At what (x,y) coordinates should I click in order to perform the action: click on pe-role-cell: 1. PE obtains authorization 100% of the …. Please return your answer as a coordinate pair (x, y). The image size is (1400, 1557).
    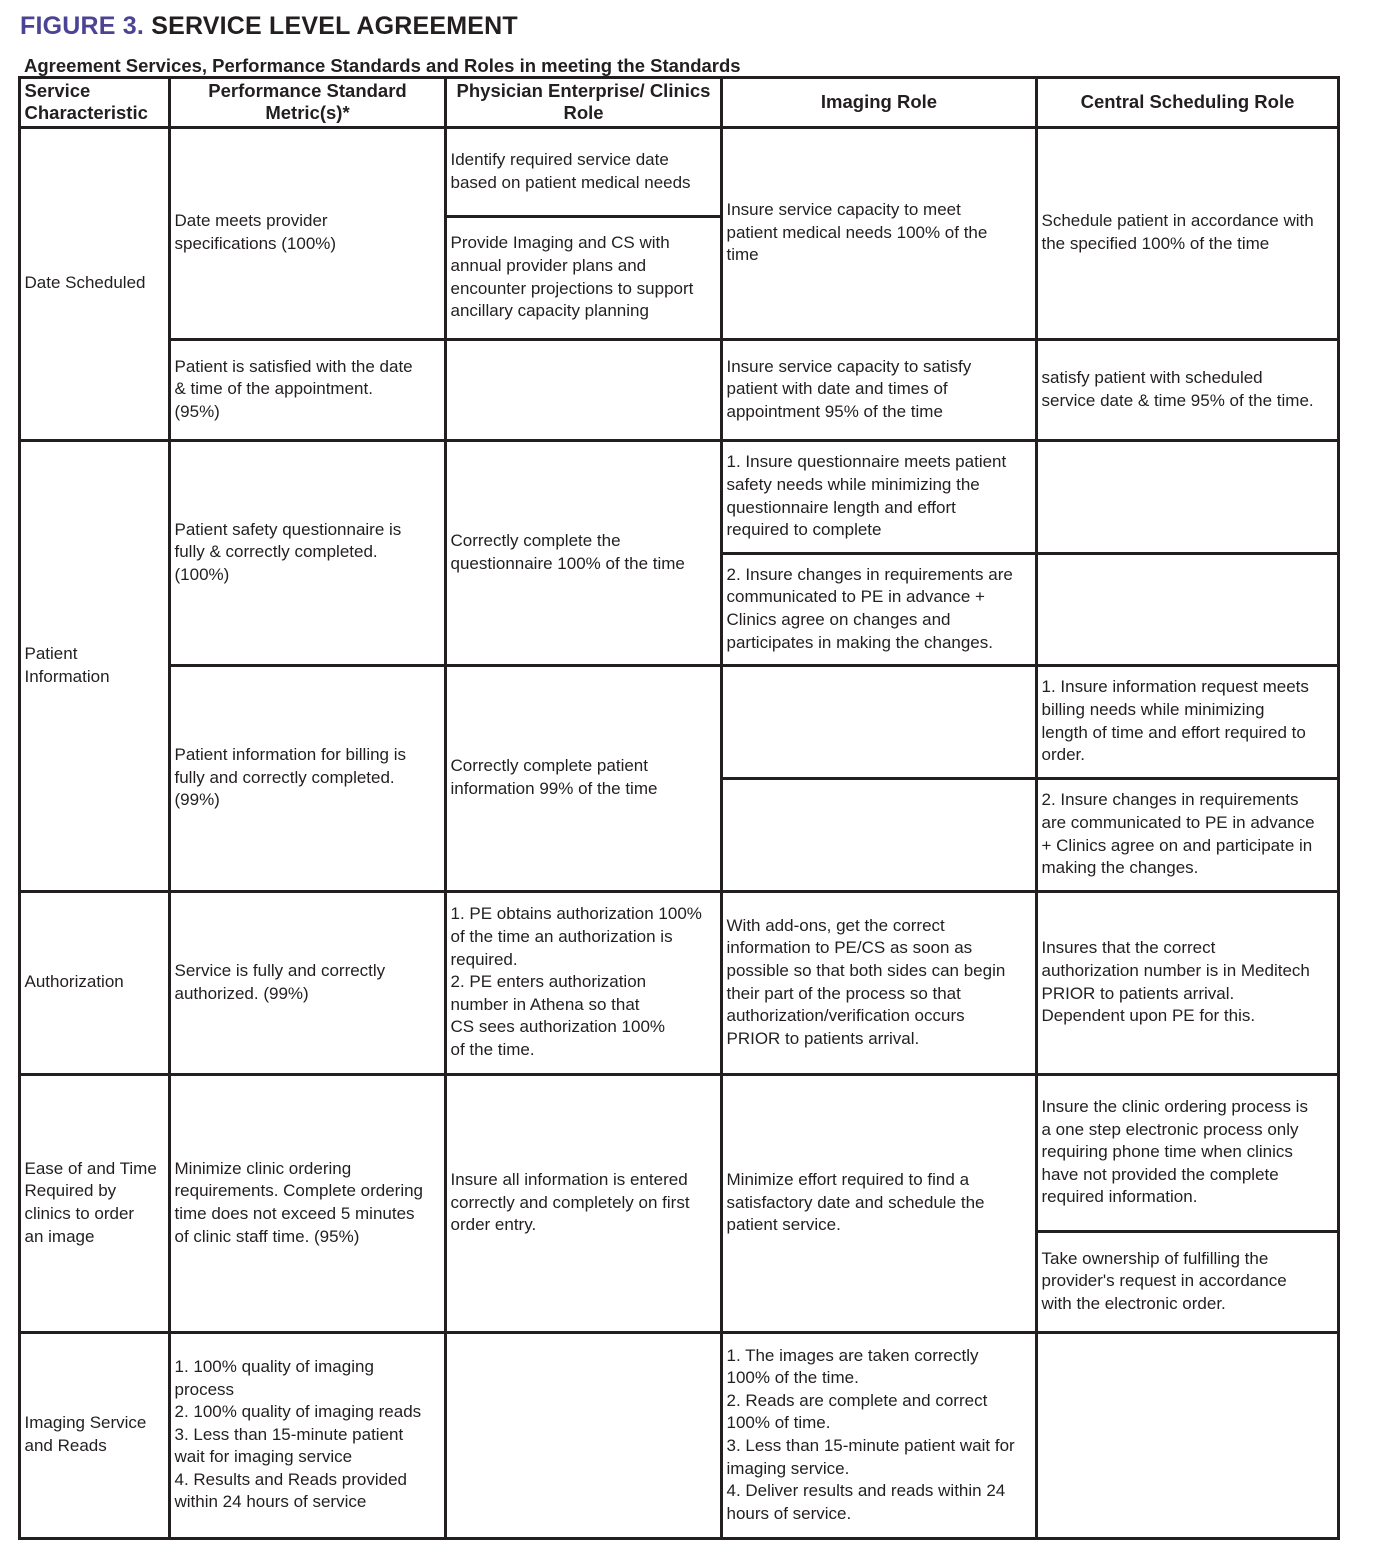
    Looking at the image, I should click on (583, 982).